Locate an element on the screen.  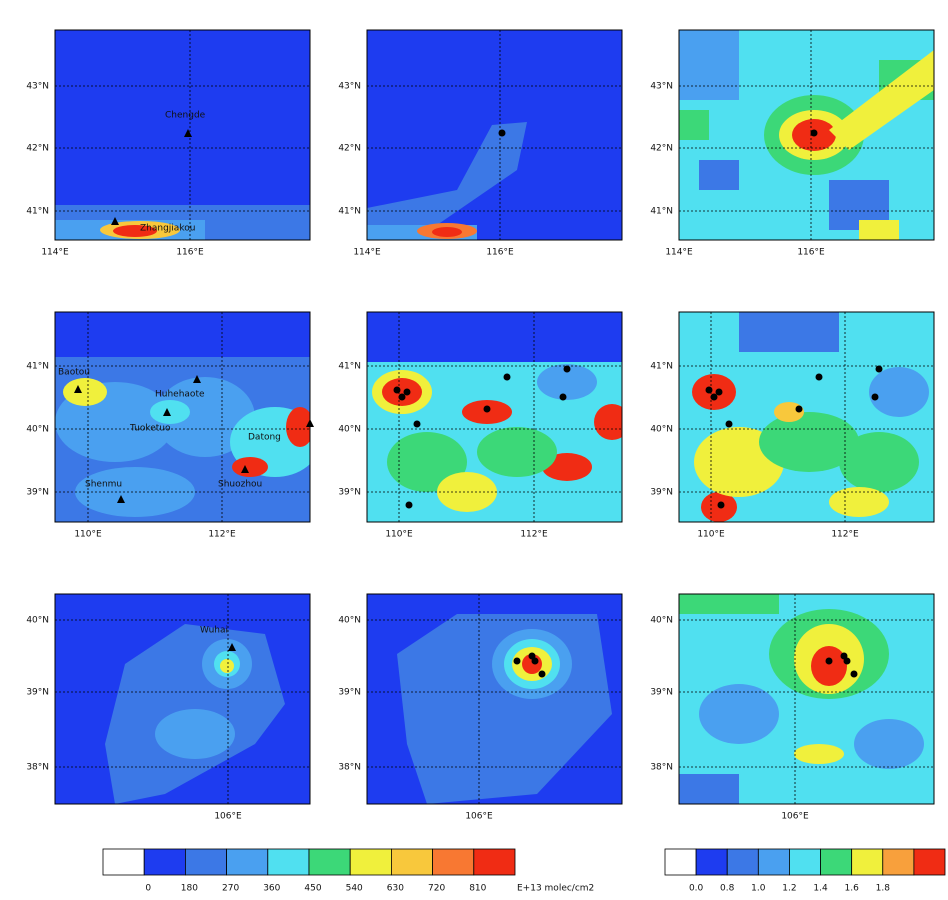
colorbar-label: 1.2 is located at coordinates (789, 889).